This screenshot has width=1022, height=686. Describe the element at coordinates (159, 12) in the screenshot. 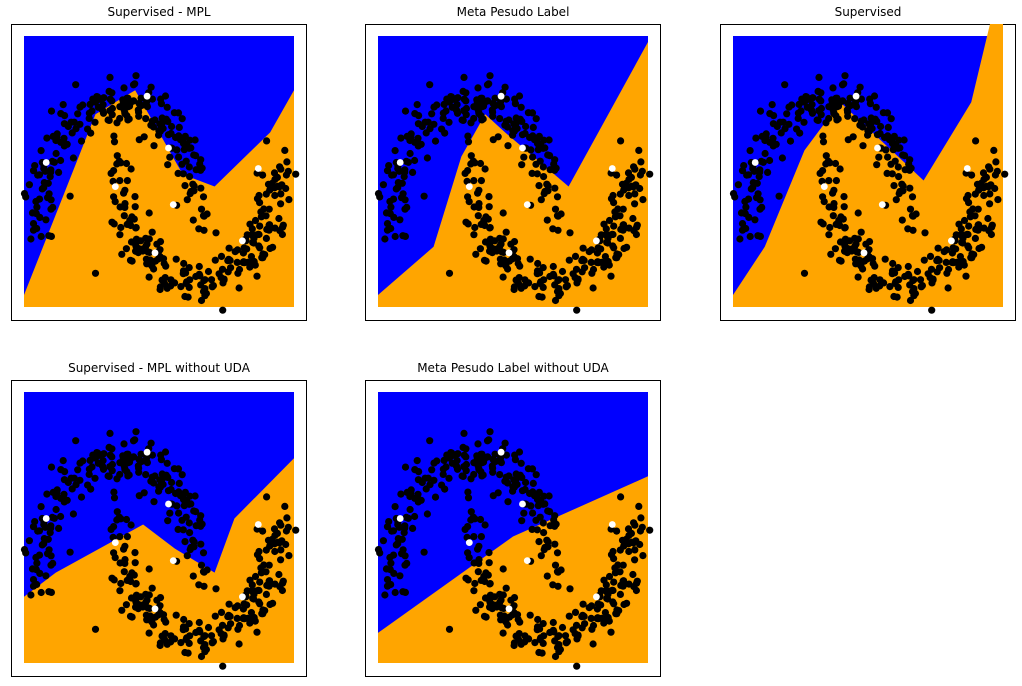

I see `chart-title-1: Supervised - MPL` at that location.